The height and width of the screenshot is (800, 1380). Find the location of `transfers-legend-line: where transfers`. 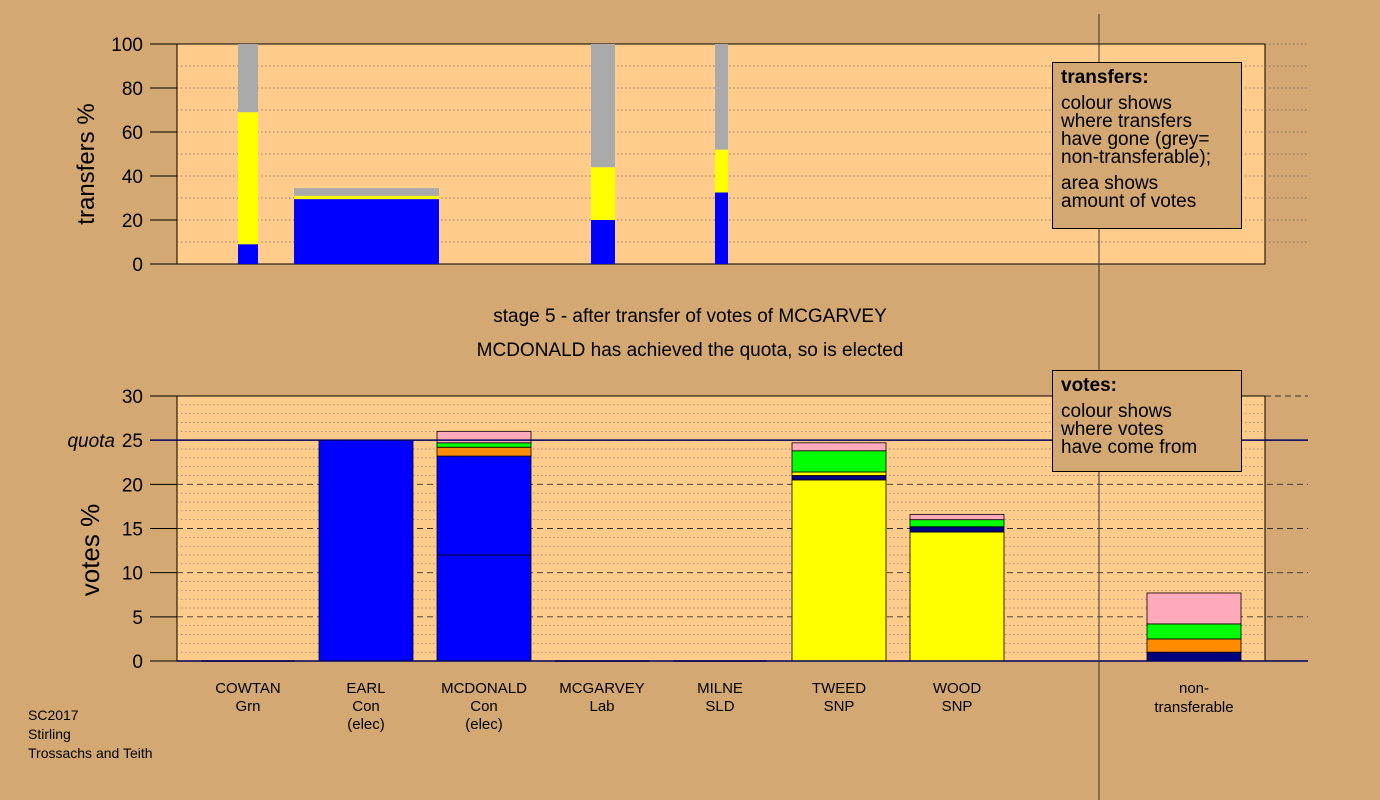

transfers-legend-line: where transfers is located at coordinates (1126, 121).